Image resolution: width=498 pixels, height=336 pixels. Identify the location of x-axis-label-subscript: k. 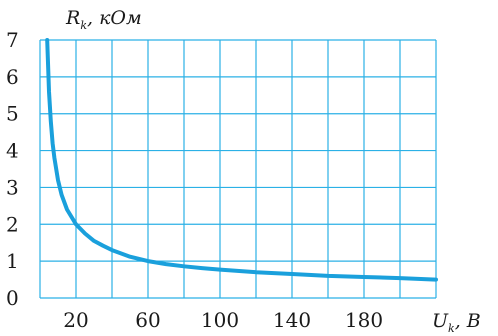
(451, 328).